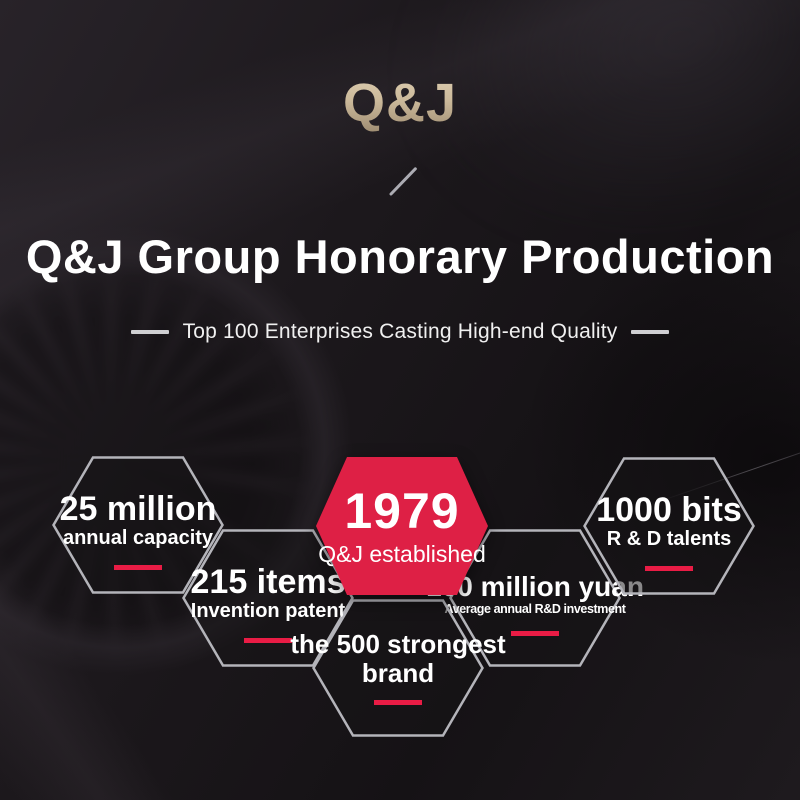 The width and height of the screenshot is (800, 800). I want to click on slash-divider-icon, so click(403, 181).